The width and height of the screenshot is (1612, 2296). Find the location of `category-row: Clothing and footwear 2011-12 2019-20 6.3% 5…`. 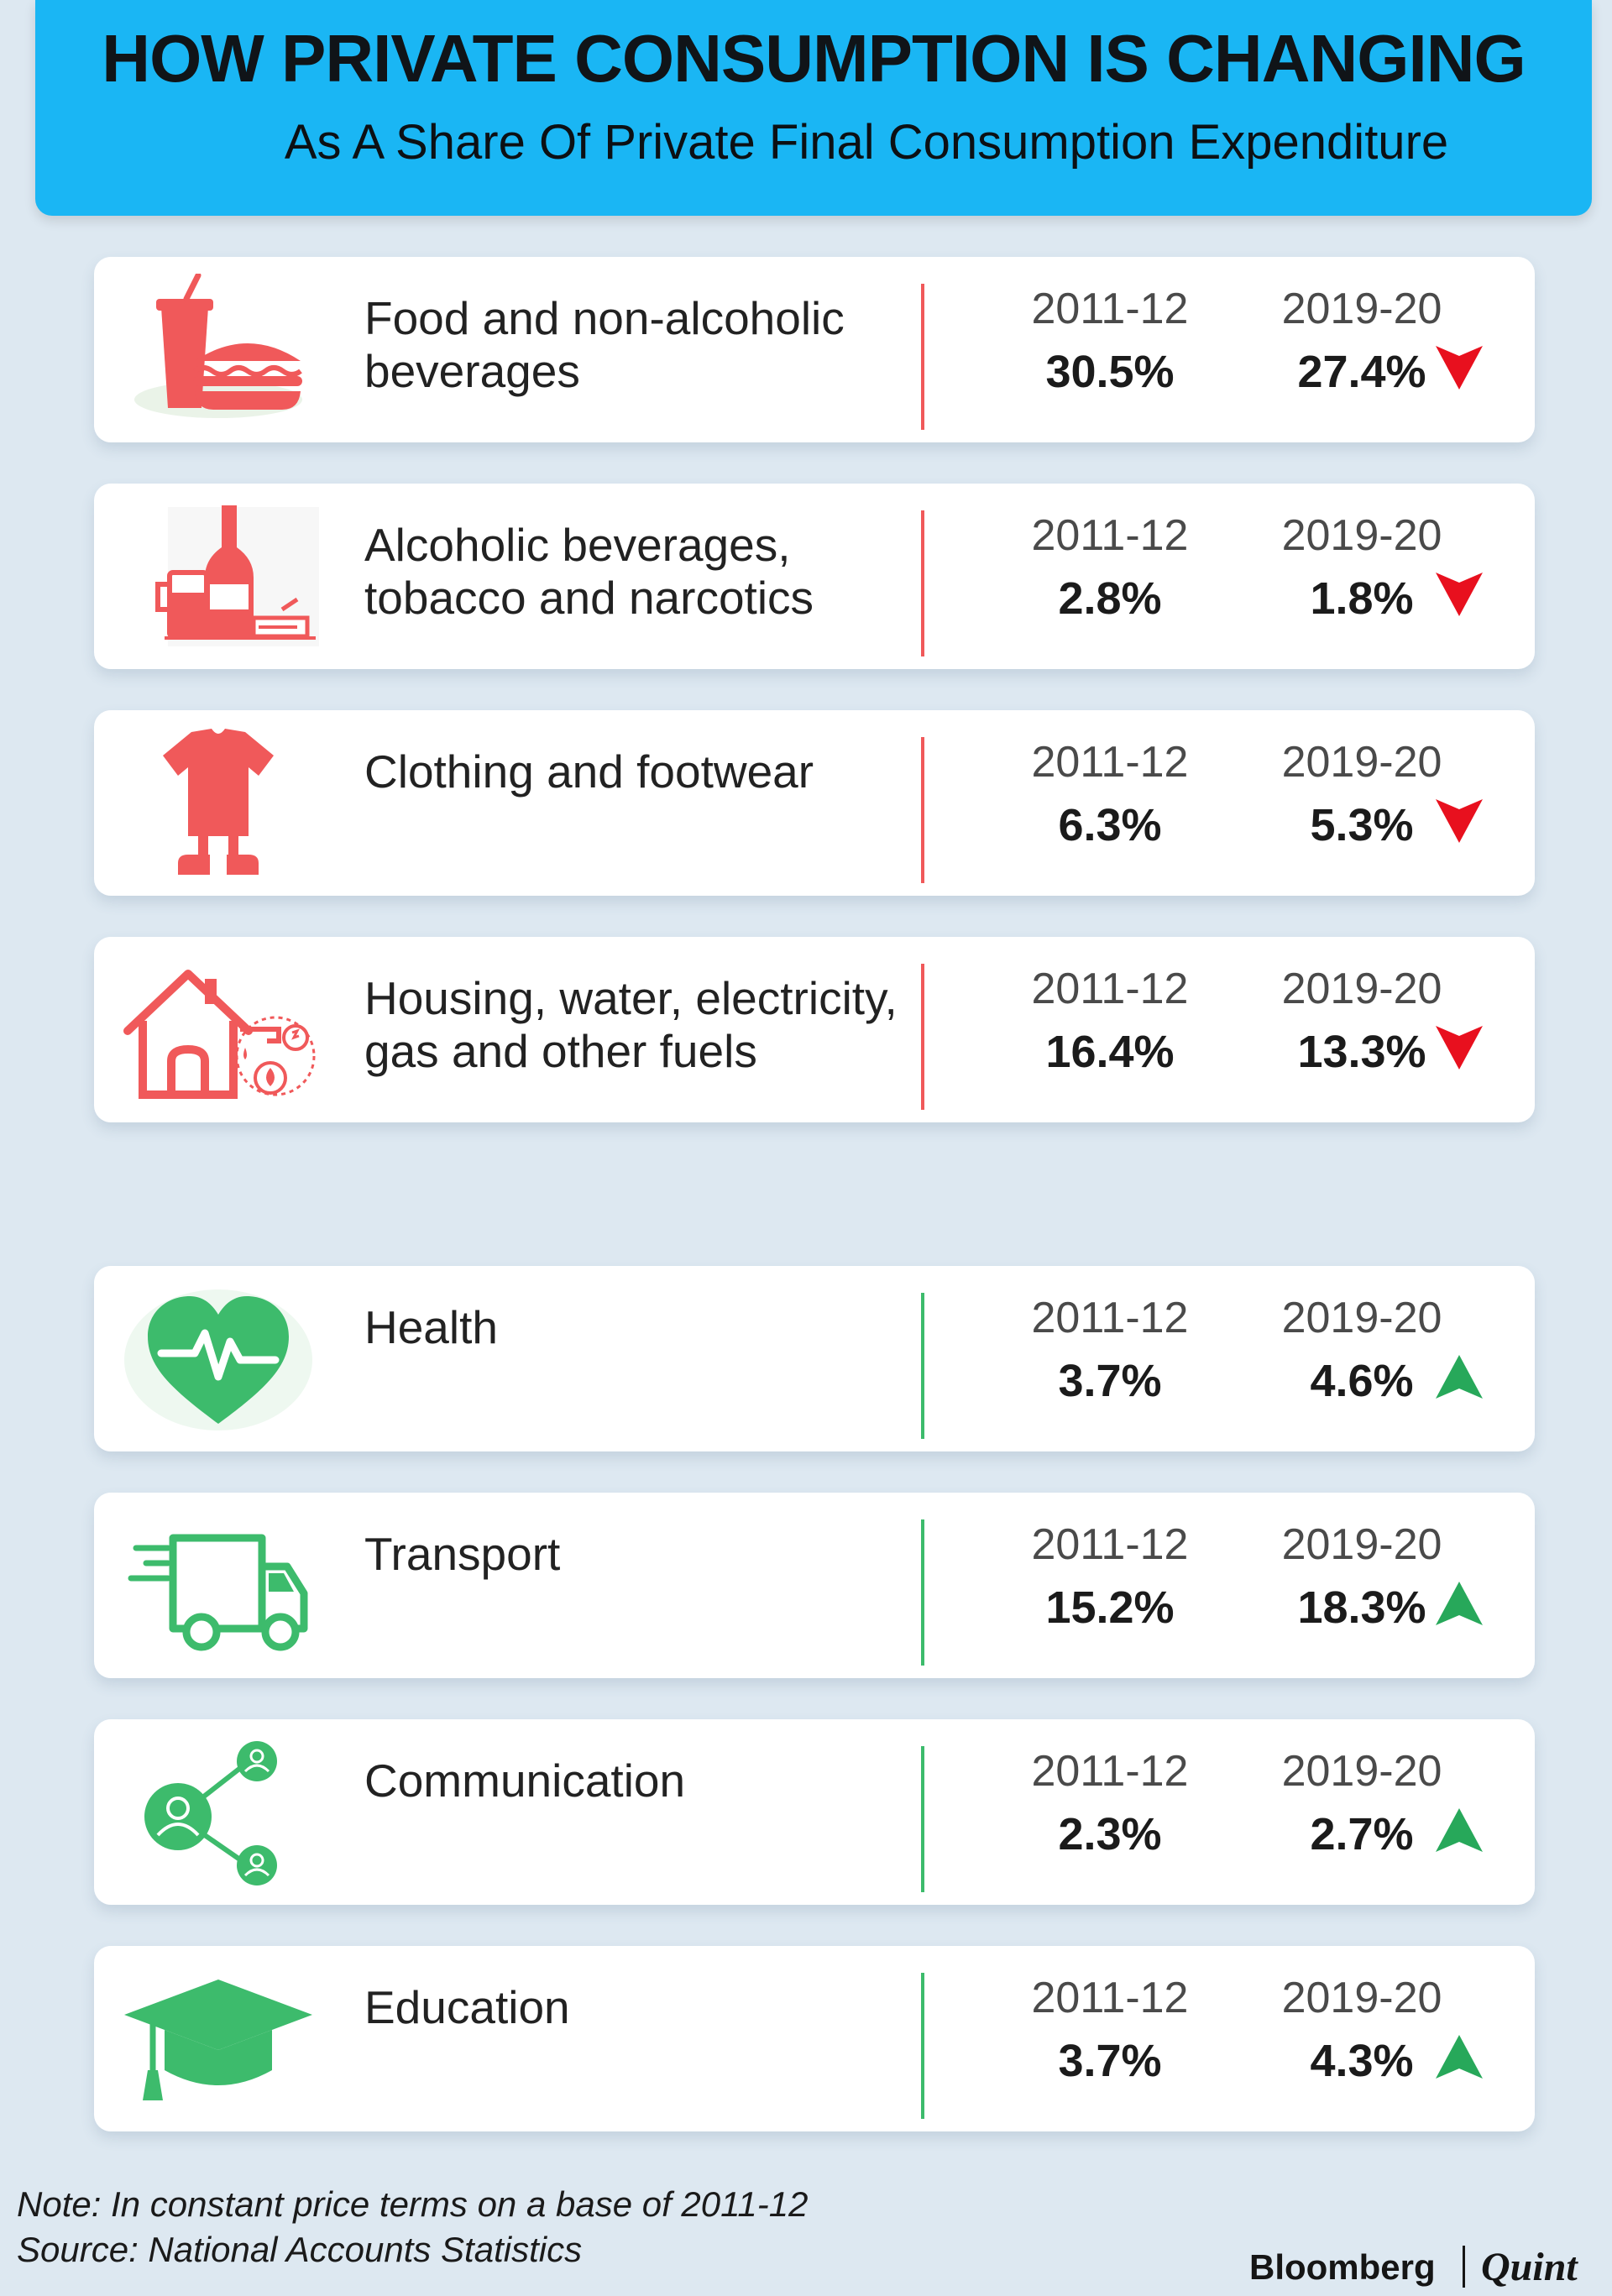

category-row: Clothing and footwear 2011-12 2019-20 6.3% 5… is located at coordinates (814, 803).